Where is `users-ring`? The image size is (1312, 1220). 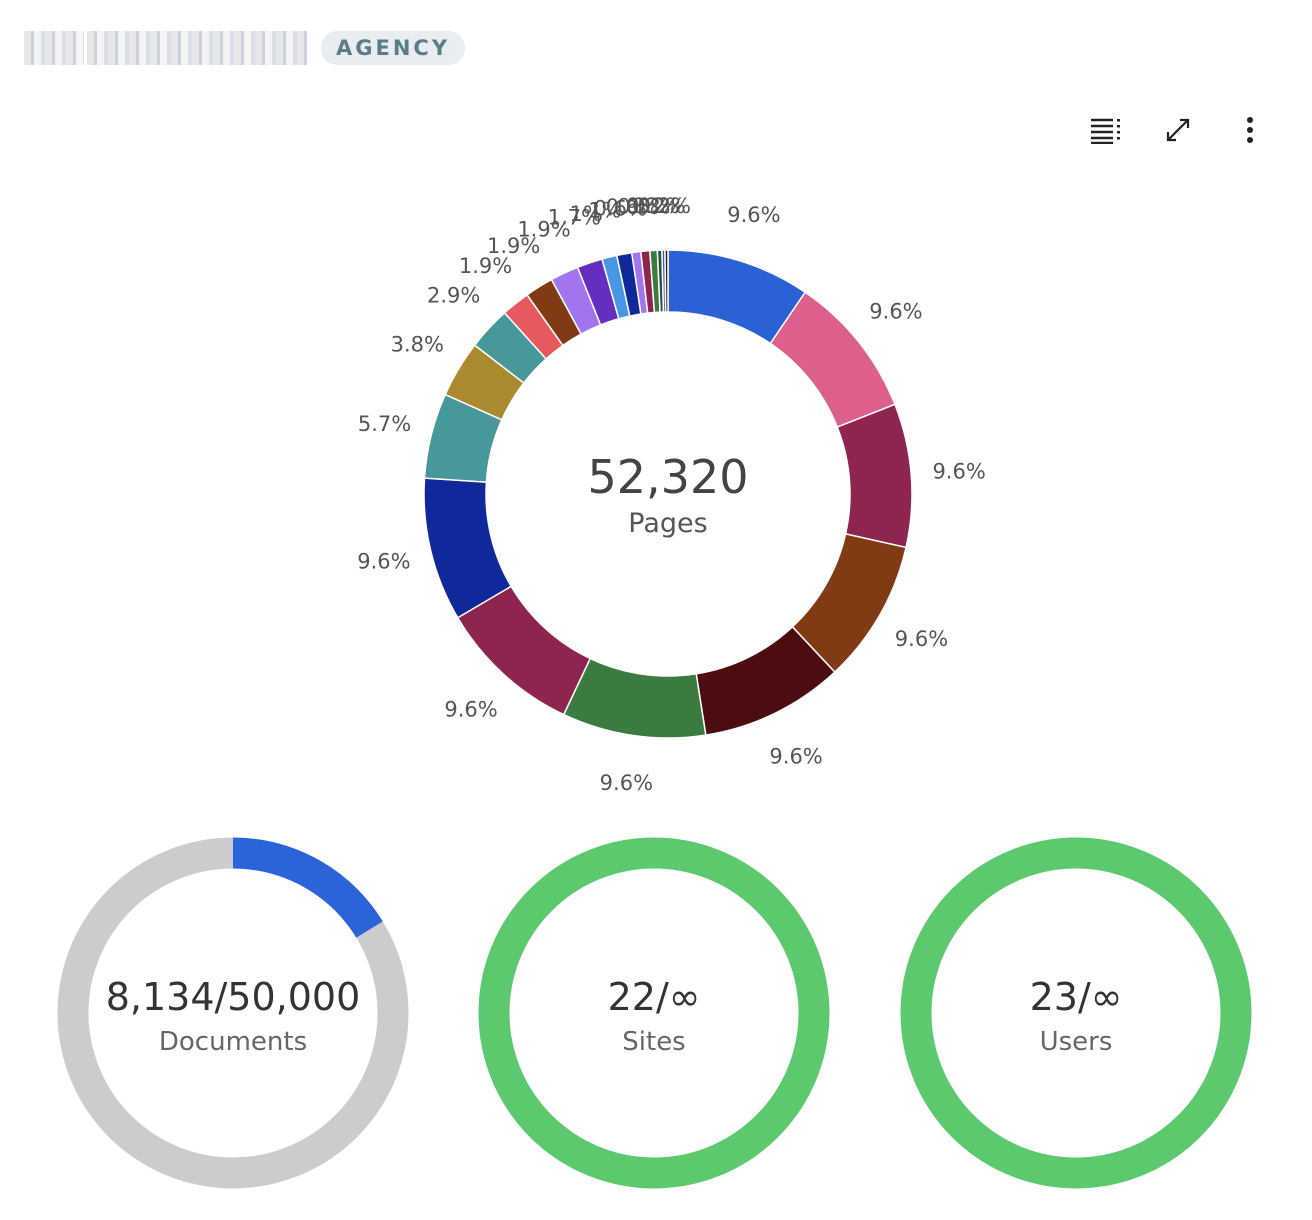 users-ring is located at coordinates (1076, 1013).